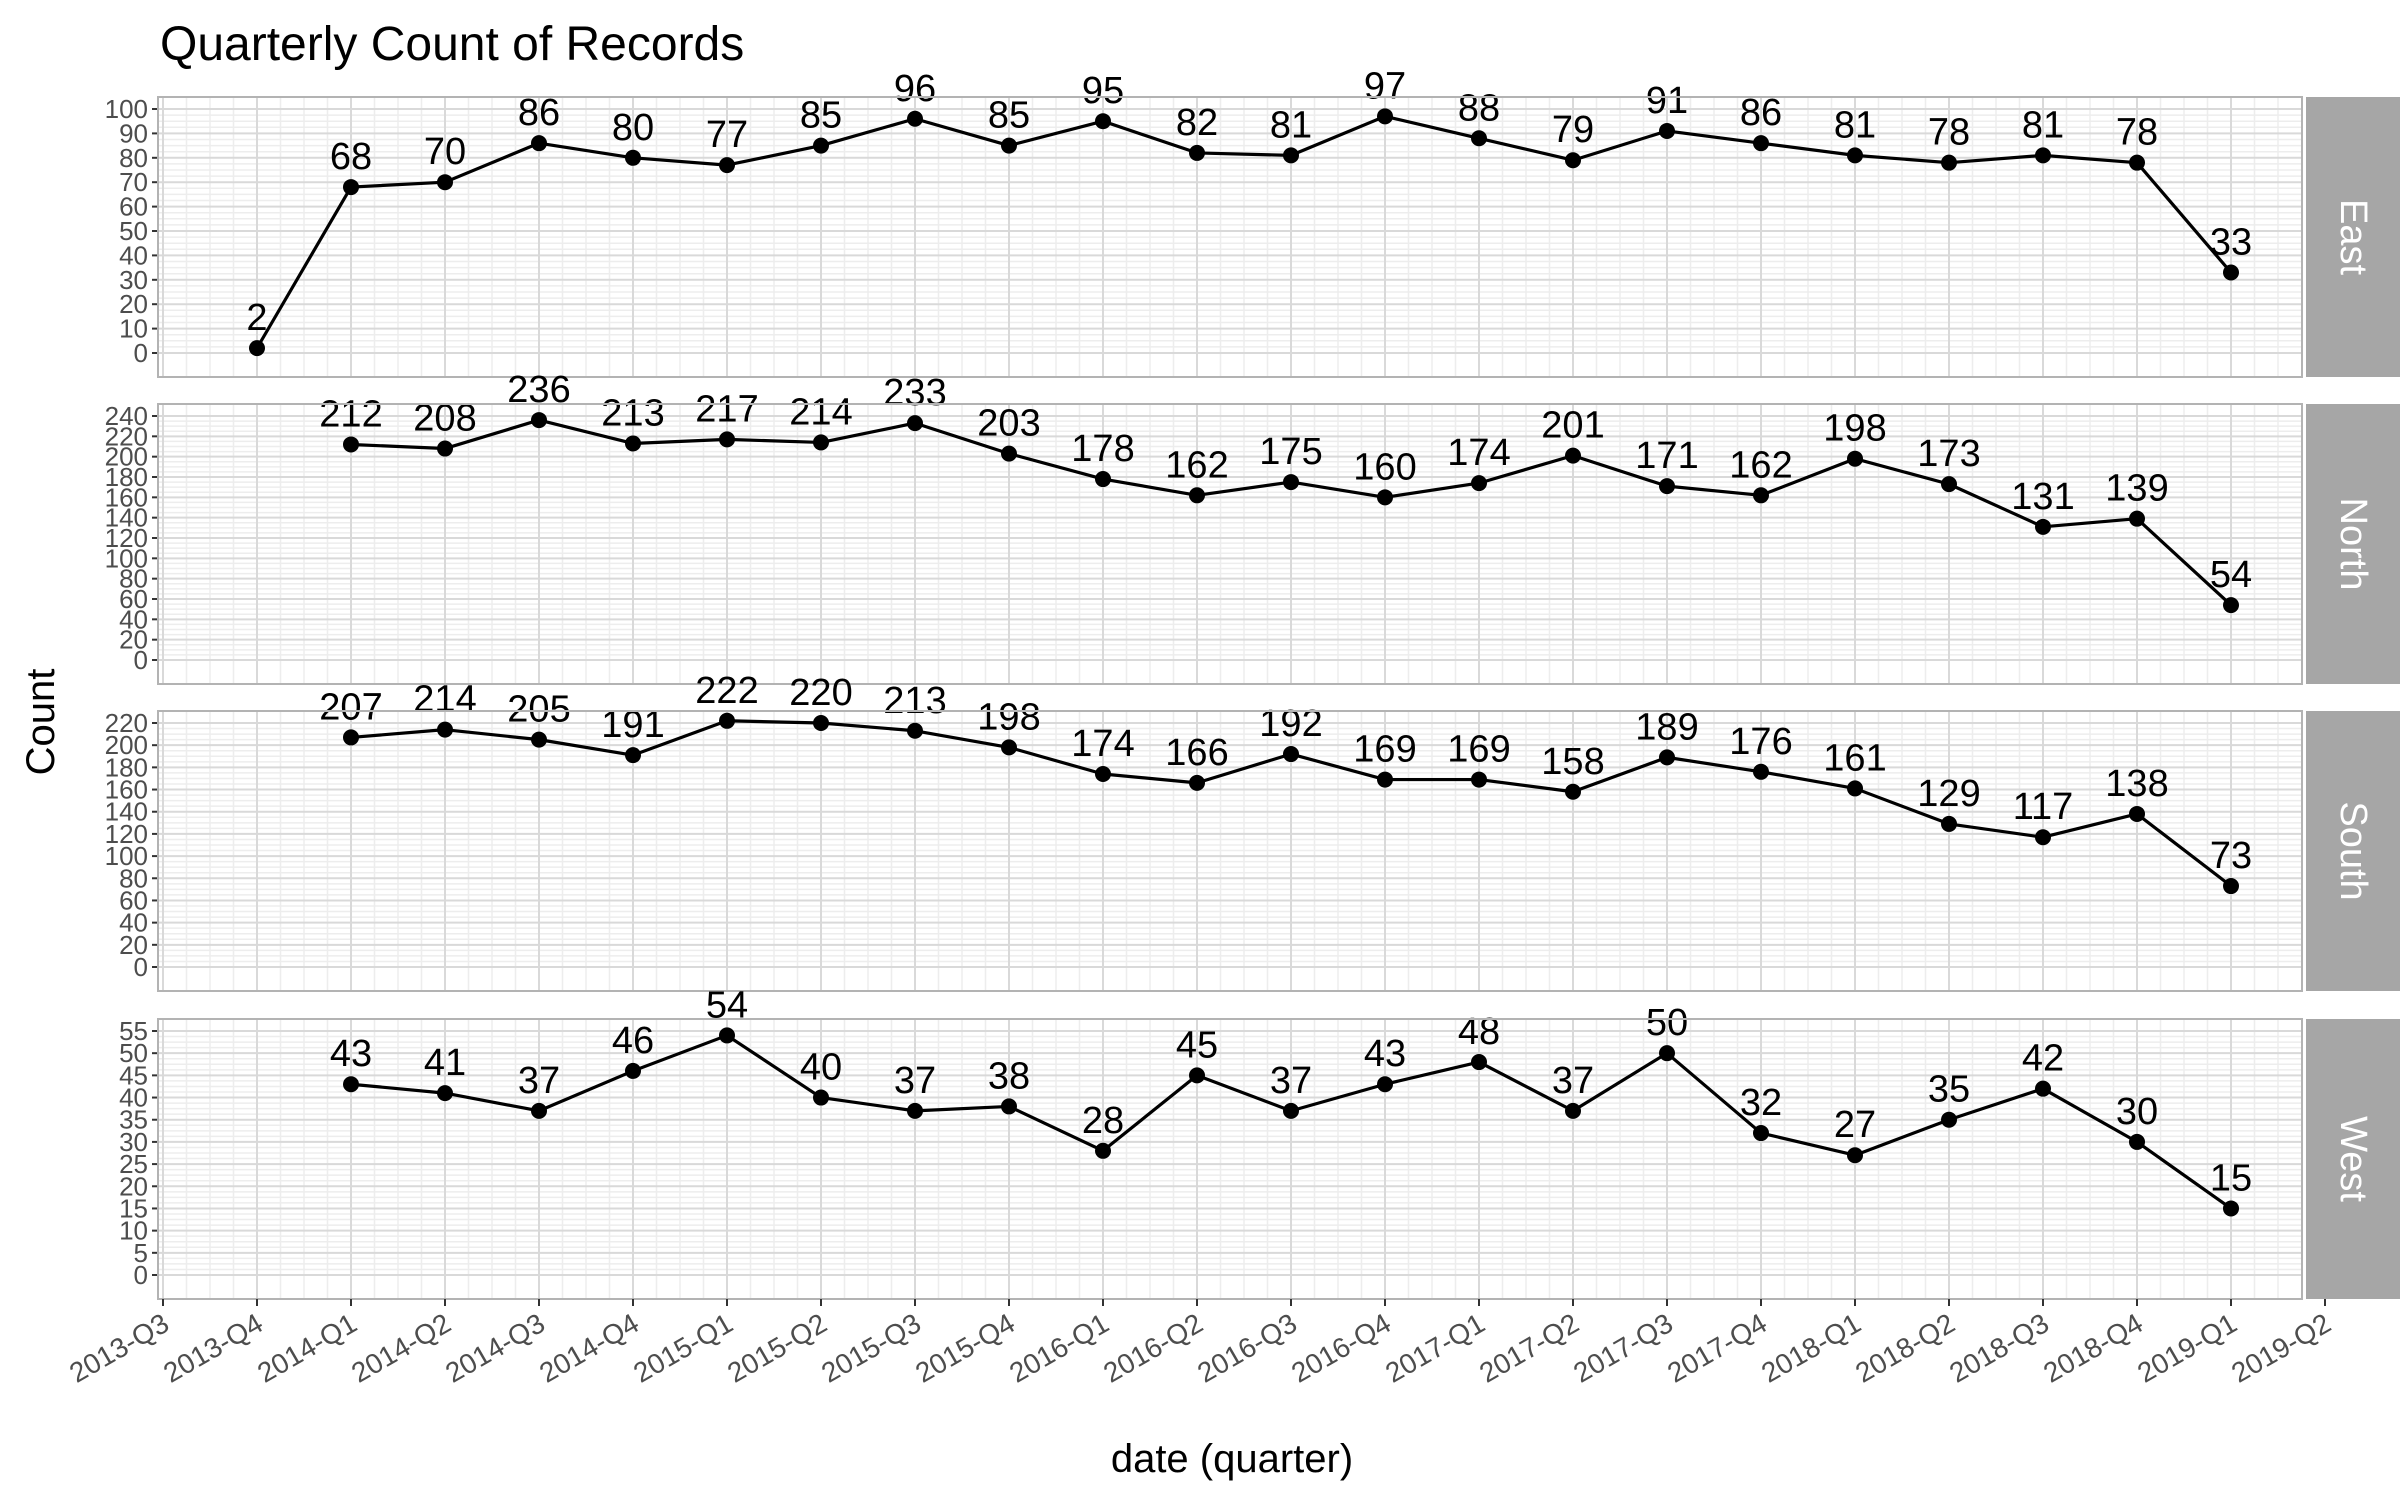 Image resolution: width=2400 pixels, height=1500 pixels. Describe the element at coordinates (1479, 108) in the screenshot. I see `data-label: 88` at that location.